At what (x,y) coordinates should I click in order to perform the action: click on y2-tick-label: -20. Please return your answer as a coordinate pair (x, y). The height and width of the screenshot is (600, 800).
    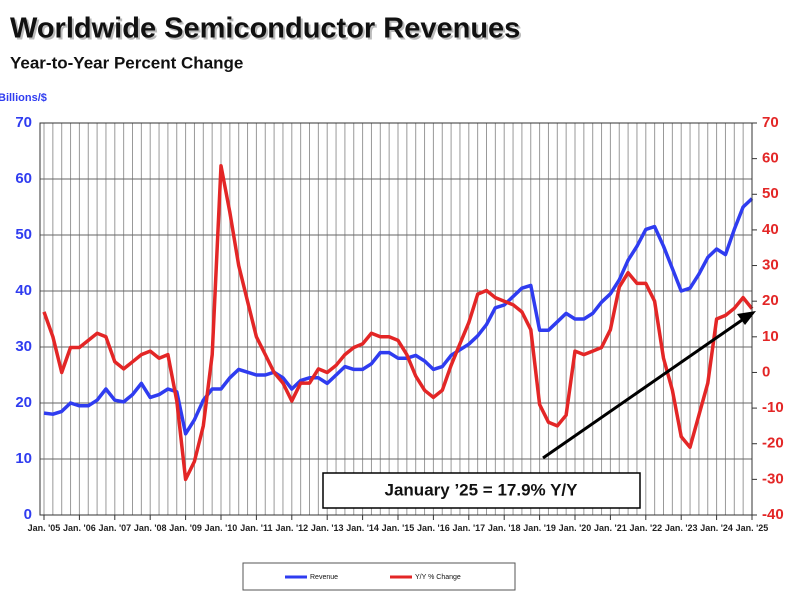
    Looking at the image, I should click on (773, 443).